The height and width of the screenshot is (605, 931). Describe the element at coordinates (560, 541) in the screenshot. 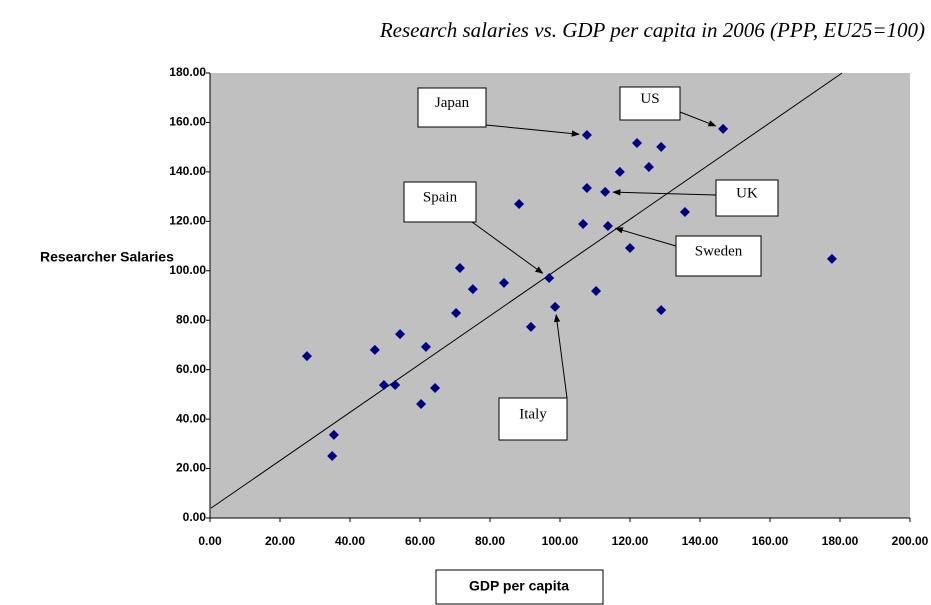

I see `x-tick-label: 100.00` at that location.